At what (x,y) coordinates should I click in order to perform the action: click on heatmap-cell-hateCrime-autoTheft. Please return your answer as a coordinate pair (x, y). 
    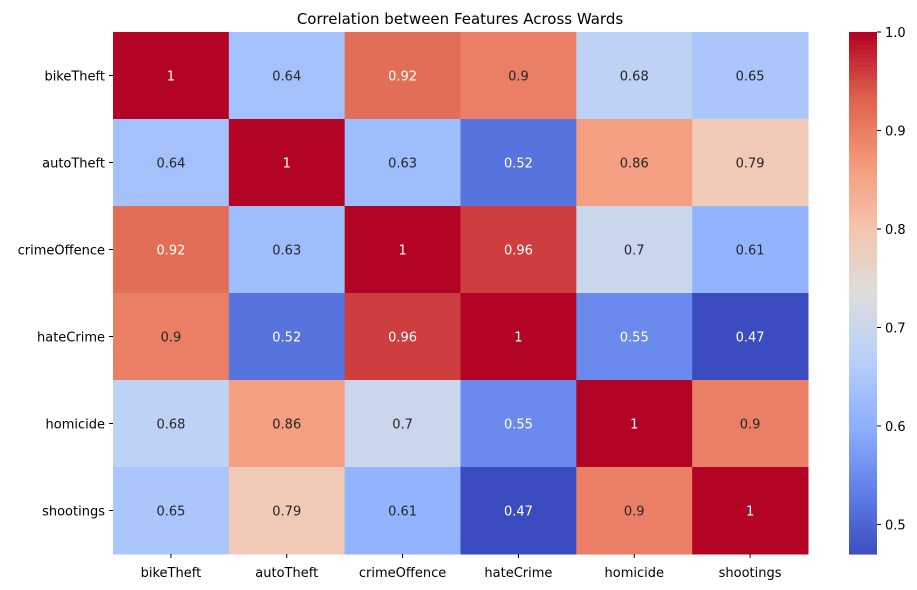
    Looking at the image, I should click on (287, 337).